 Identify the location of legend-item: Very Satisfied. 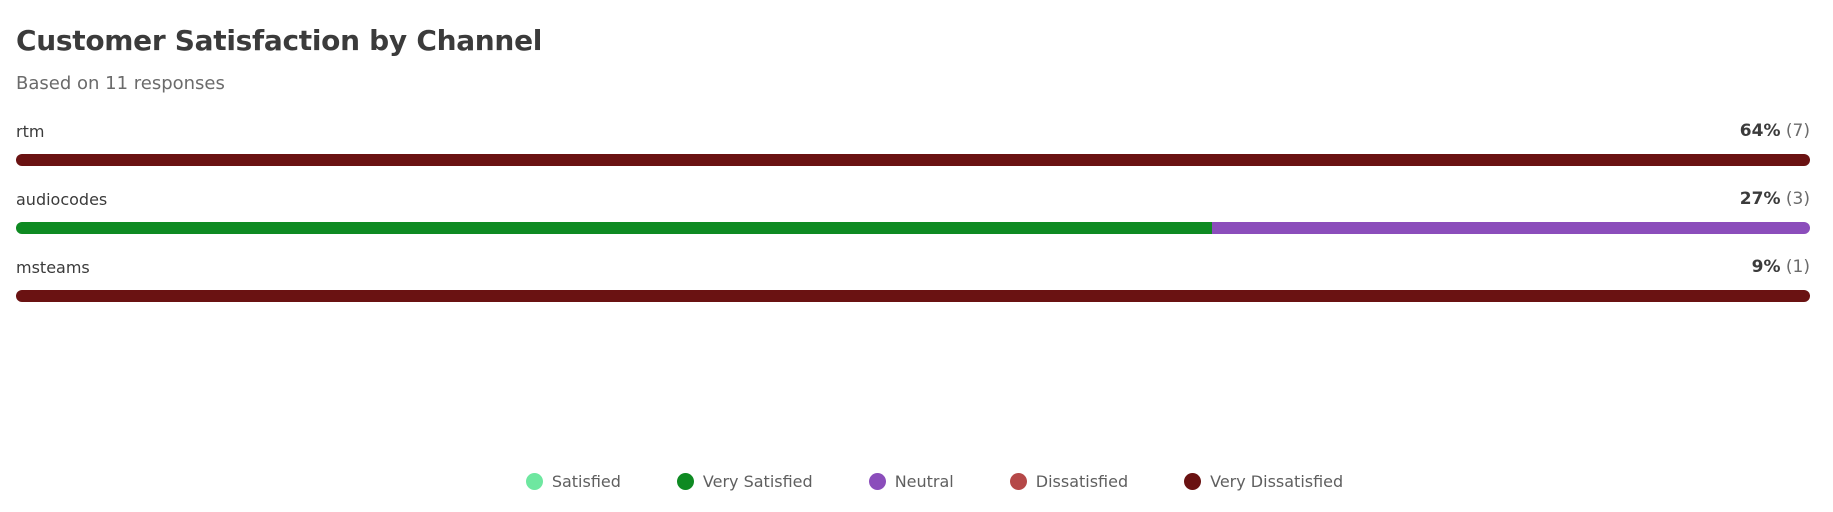
(744, 481).